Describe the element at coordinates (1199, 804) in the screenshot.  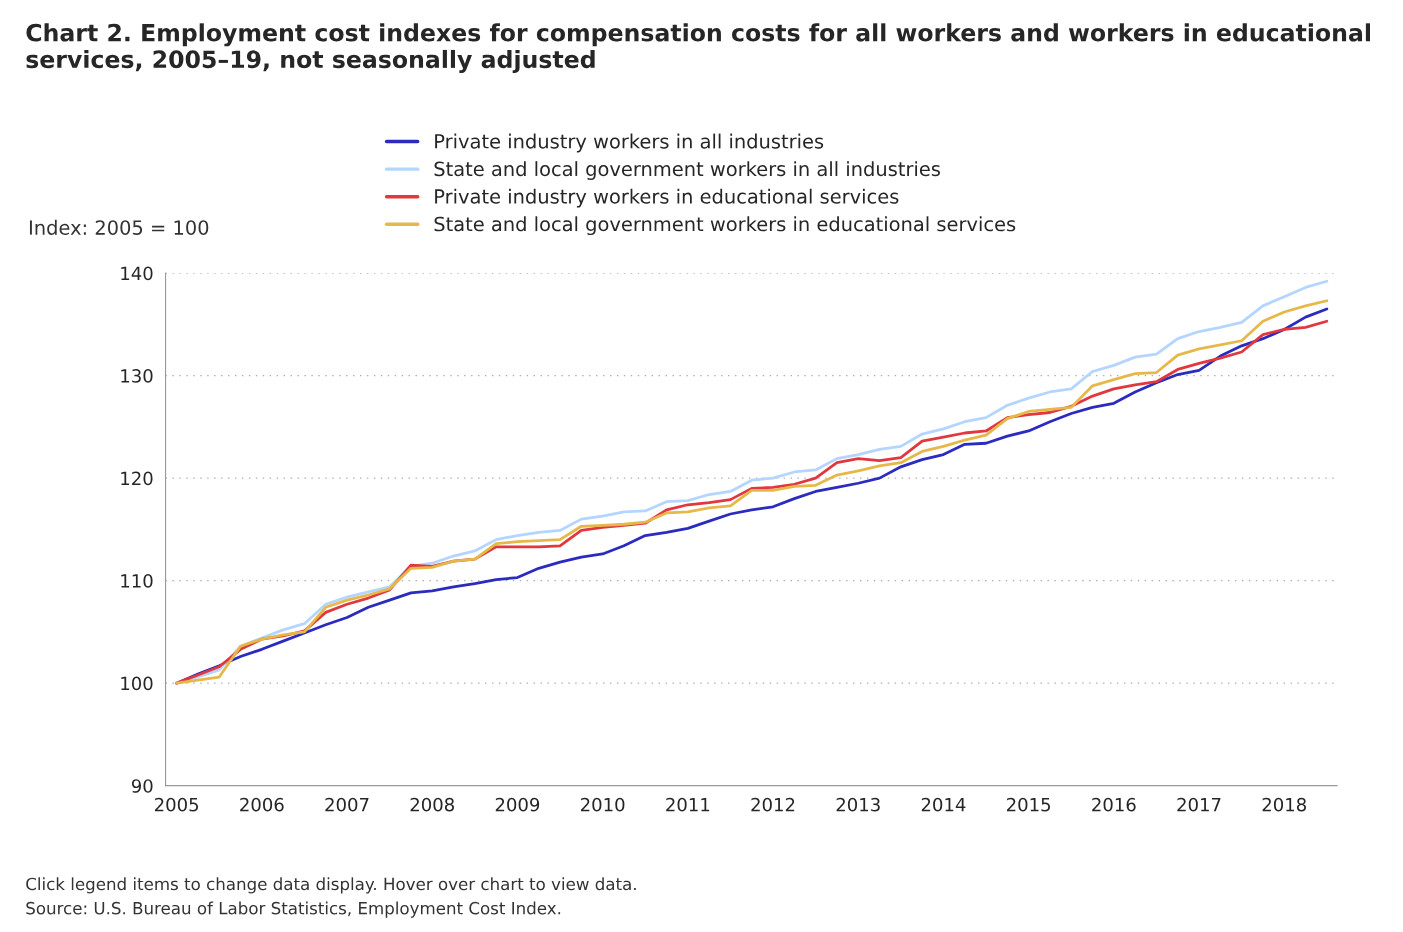
I see `x-tick-label: 2017` at that location.